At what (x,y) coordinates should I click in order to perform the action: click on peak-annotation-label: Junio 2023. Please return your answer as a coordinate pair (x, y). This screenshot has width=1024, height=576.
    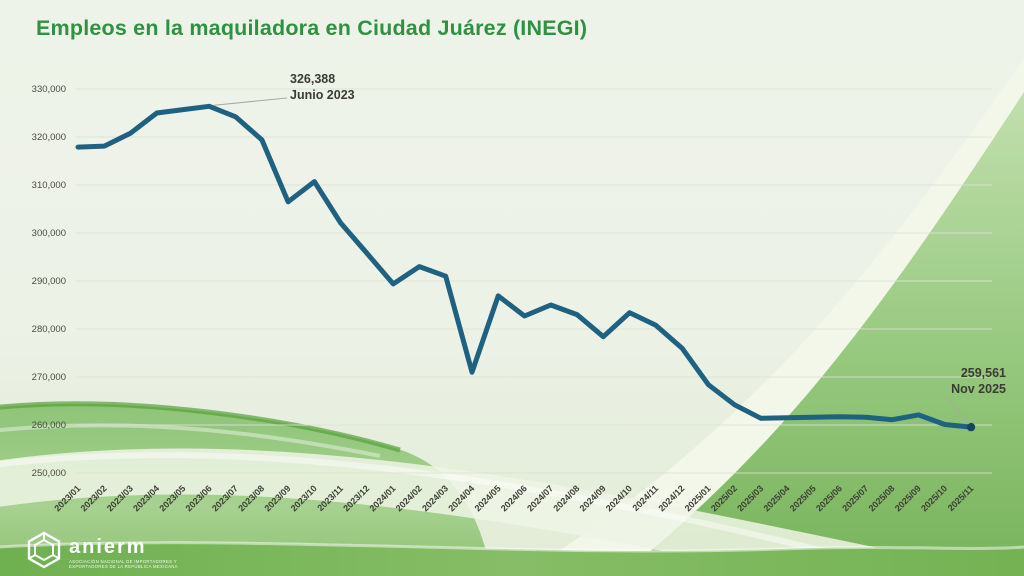
    Looking at the image, I should click on (322, 94).